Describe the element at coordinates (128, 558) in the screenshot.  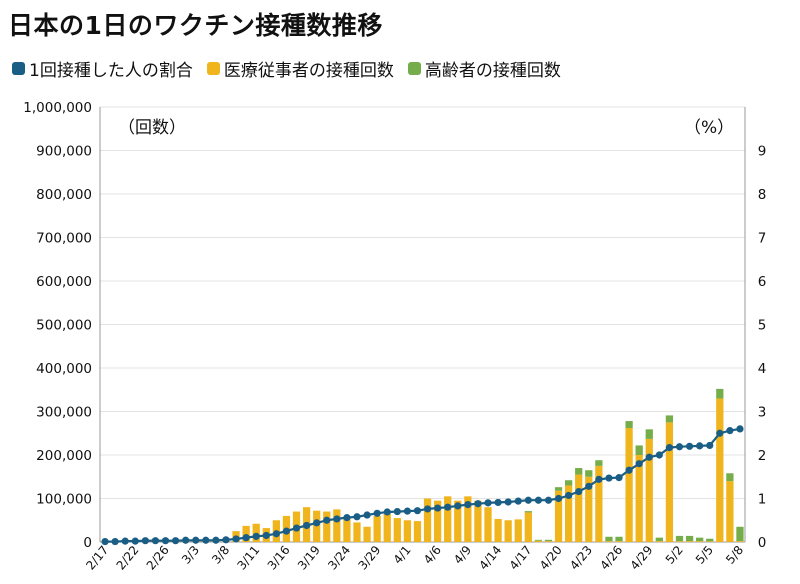
I see `x-tick-label: 2/22` at that location.